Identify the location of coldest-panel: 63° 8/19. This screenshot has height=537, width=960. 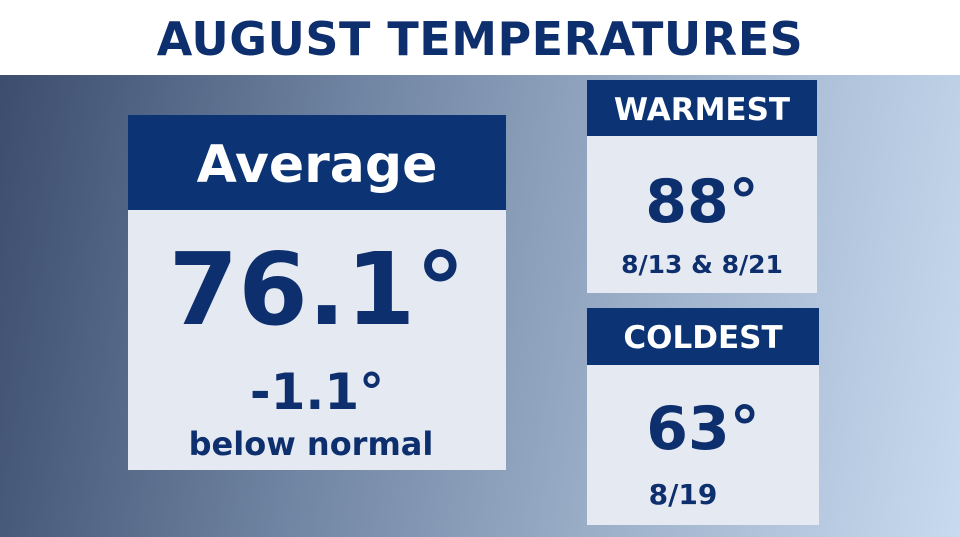
(703, 445).